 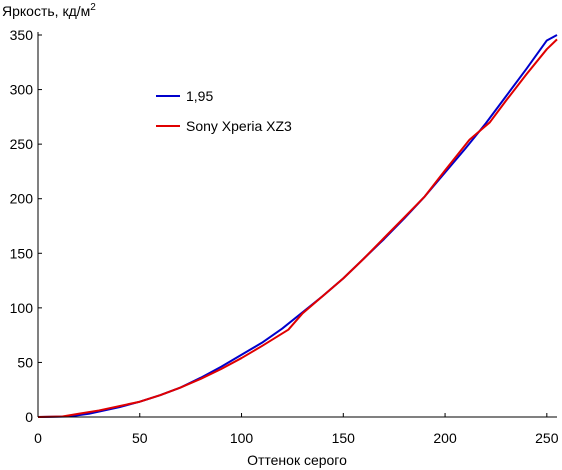 What do you see at coordinates (297, 460) in the screenshot?
I see `x-axis-title: Оттенок серого` at bounding box center [297, 460].